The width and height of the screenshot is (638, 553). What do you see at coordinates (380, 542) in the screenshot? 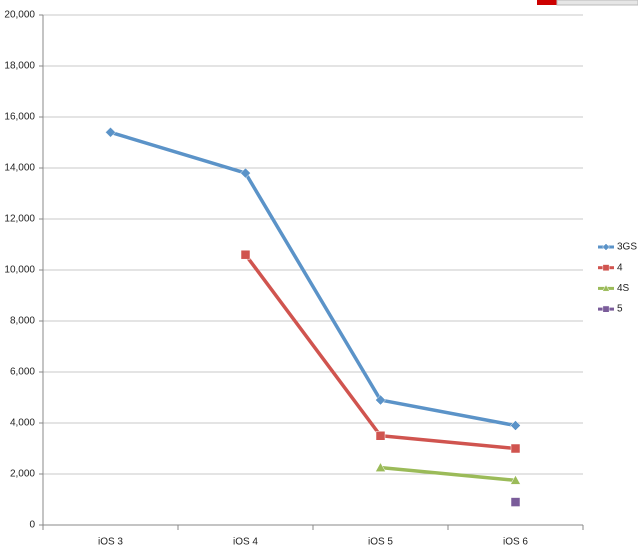
I see `x-tick-label: iOS 5` at bounding box center [380, 542].